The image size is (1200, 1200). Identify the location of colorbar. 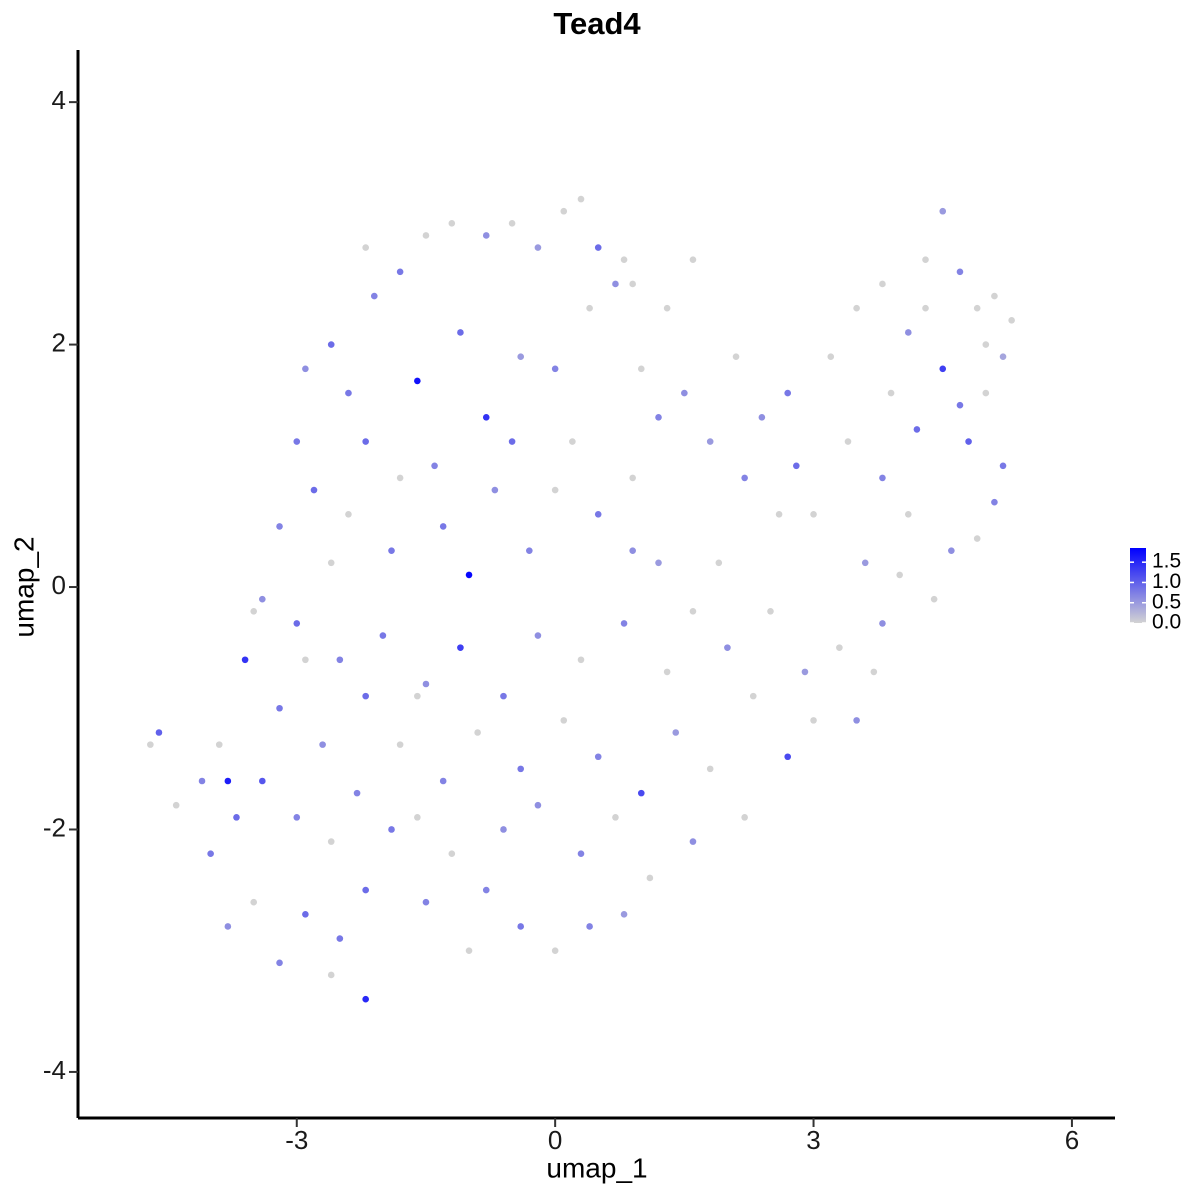
(1138, 585).